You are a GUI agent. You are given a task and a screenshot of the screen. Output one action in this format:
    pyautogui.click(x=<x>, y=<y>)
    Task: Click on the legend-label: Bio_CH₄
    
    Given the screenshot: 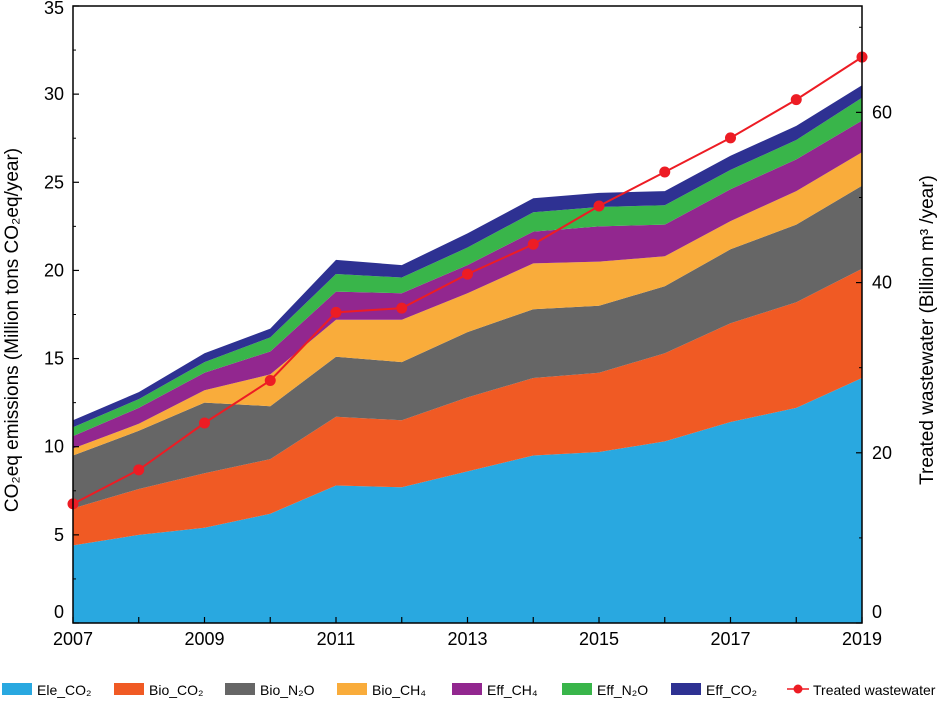 What is the action you would take?
    pyautogui.click(x=399, y=690)
    